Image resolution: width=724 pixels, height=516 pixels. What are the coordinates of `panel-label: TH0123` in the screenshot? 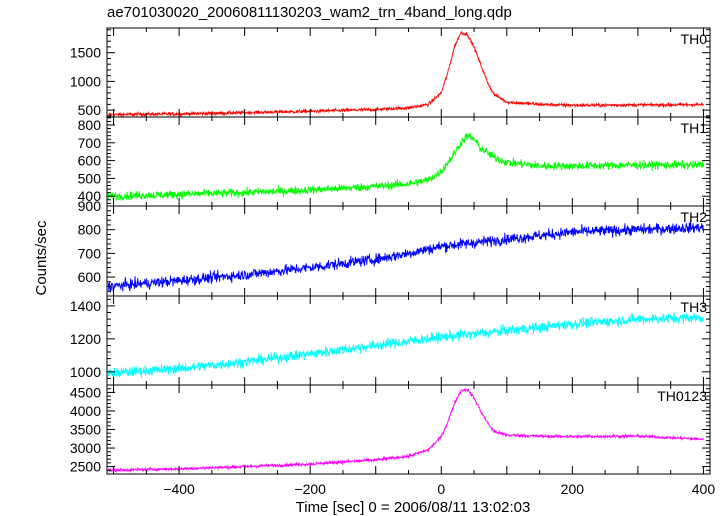 It's located at (682, 396).